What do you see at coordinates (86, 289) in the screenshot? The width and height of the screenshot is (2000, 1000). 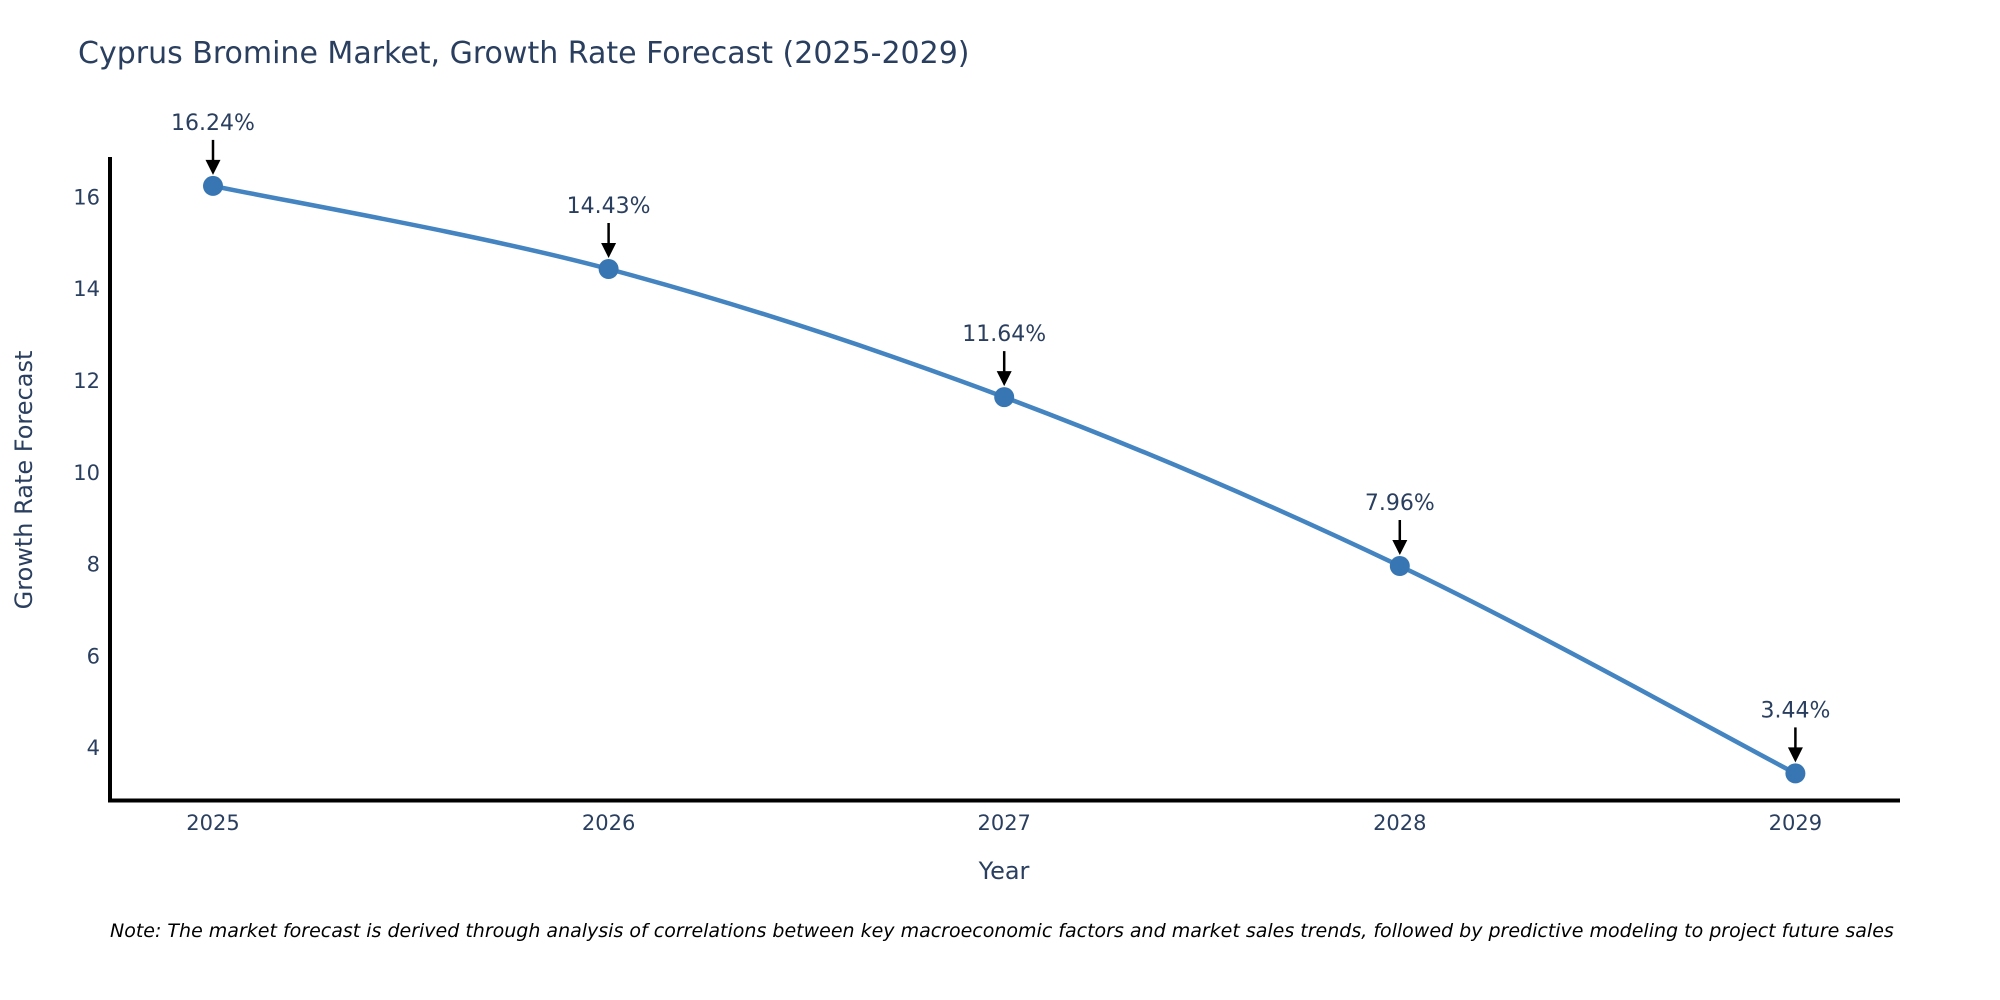 I see `y-tick-label: 14` at bounding box center [86, 289].